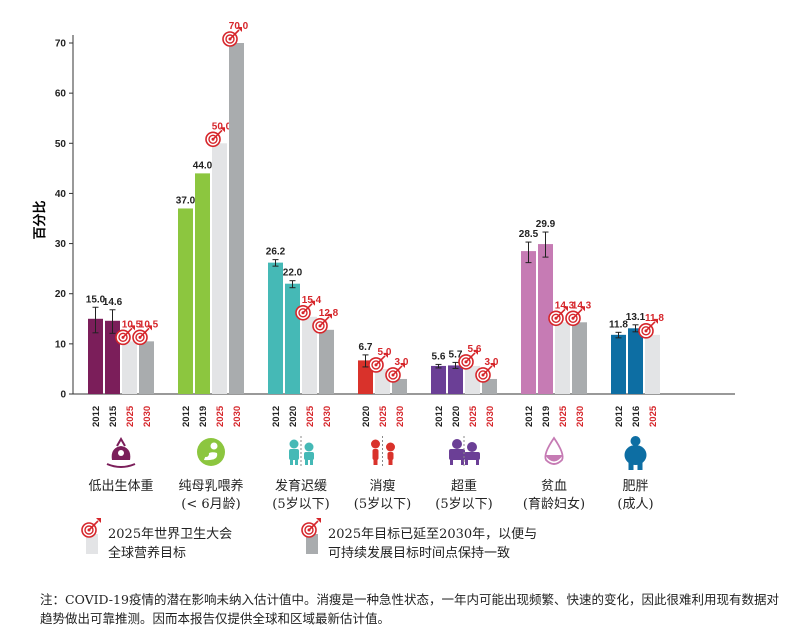  Describe the element at coordinates (276, 252) in the screenshot. I see `value-label: 26.2` at that location.